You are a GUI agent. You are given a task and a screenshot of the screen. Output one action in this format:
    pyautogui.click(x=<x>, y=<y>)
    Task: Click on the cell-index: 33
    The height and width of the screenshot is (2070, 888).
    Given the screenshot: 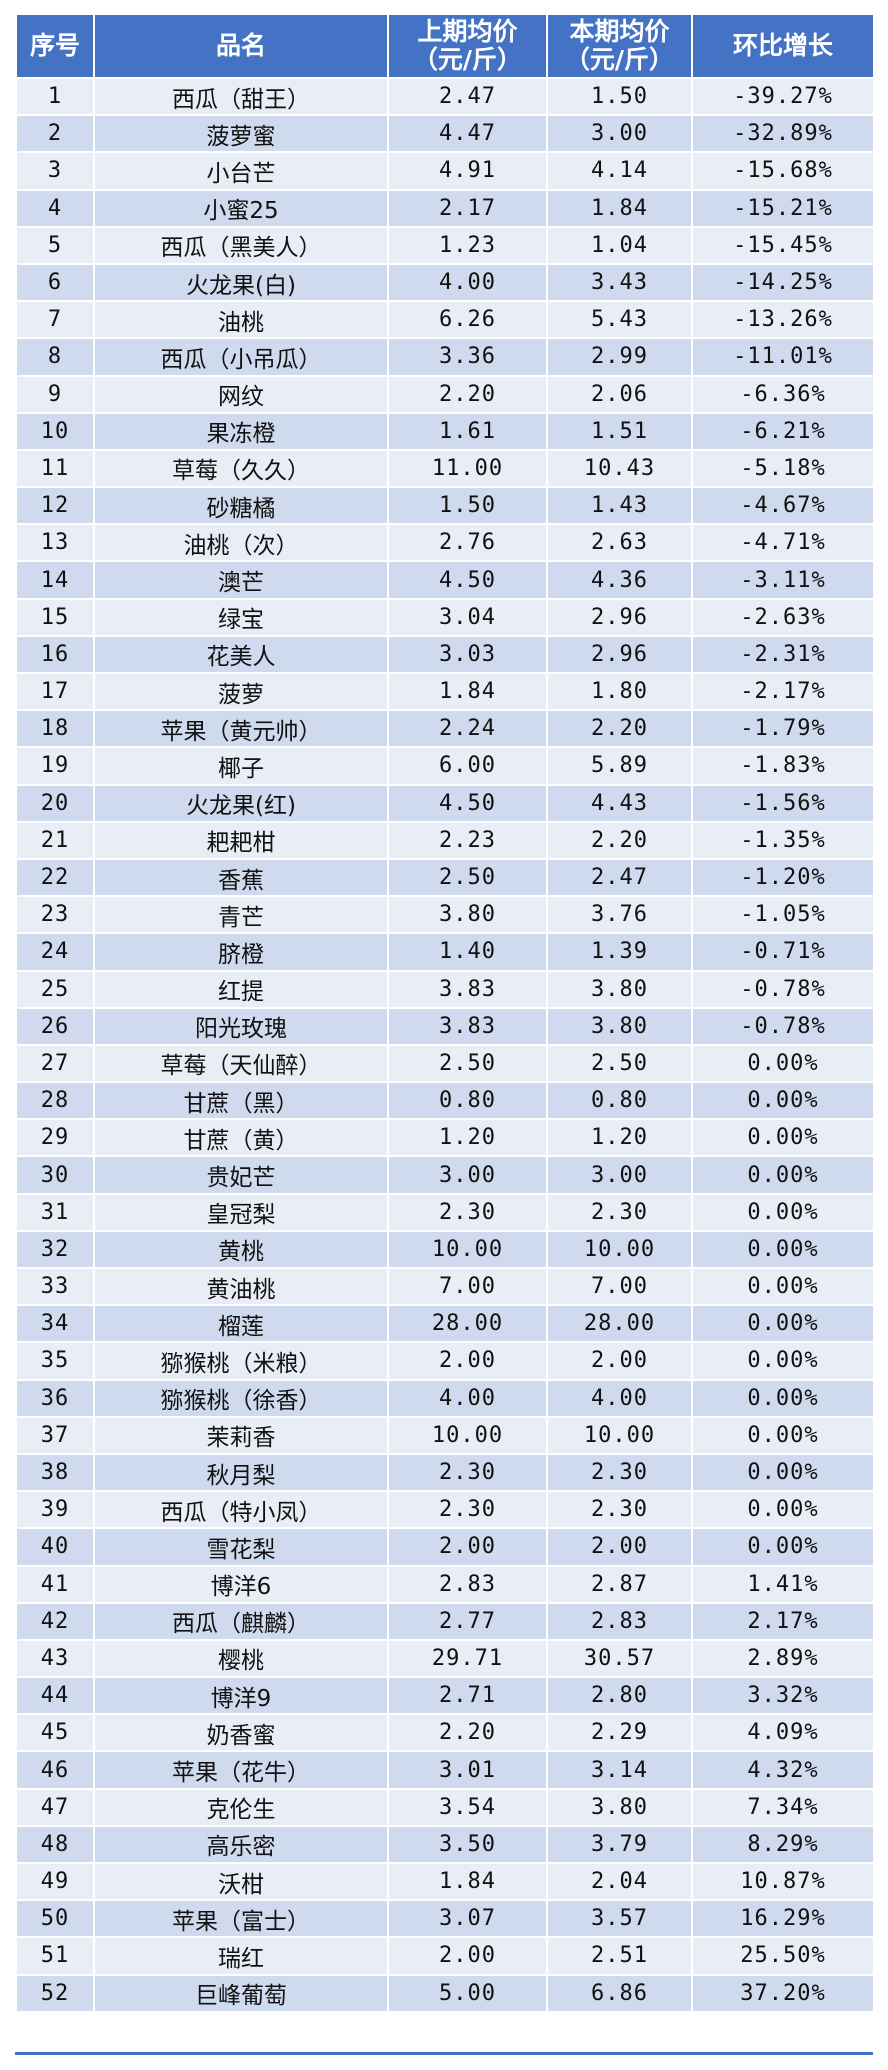 What is the action you would take?
    pyautogui.click(x=55, y=1287)
    